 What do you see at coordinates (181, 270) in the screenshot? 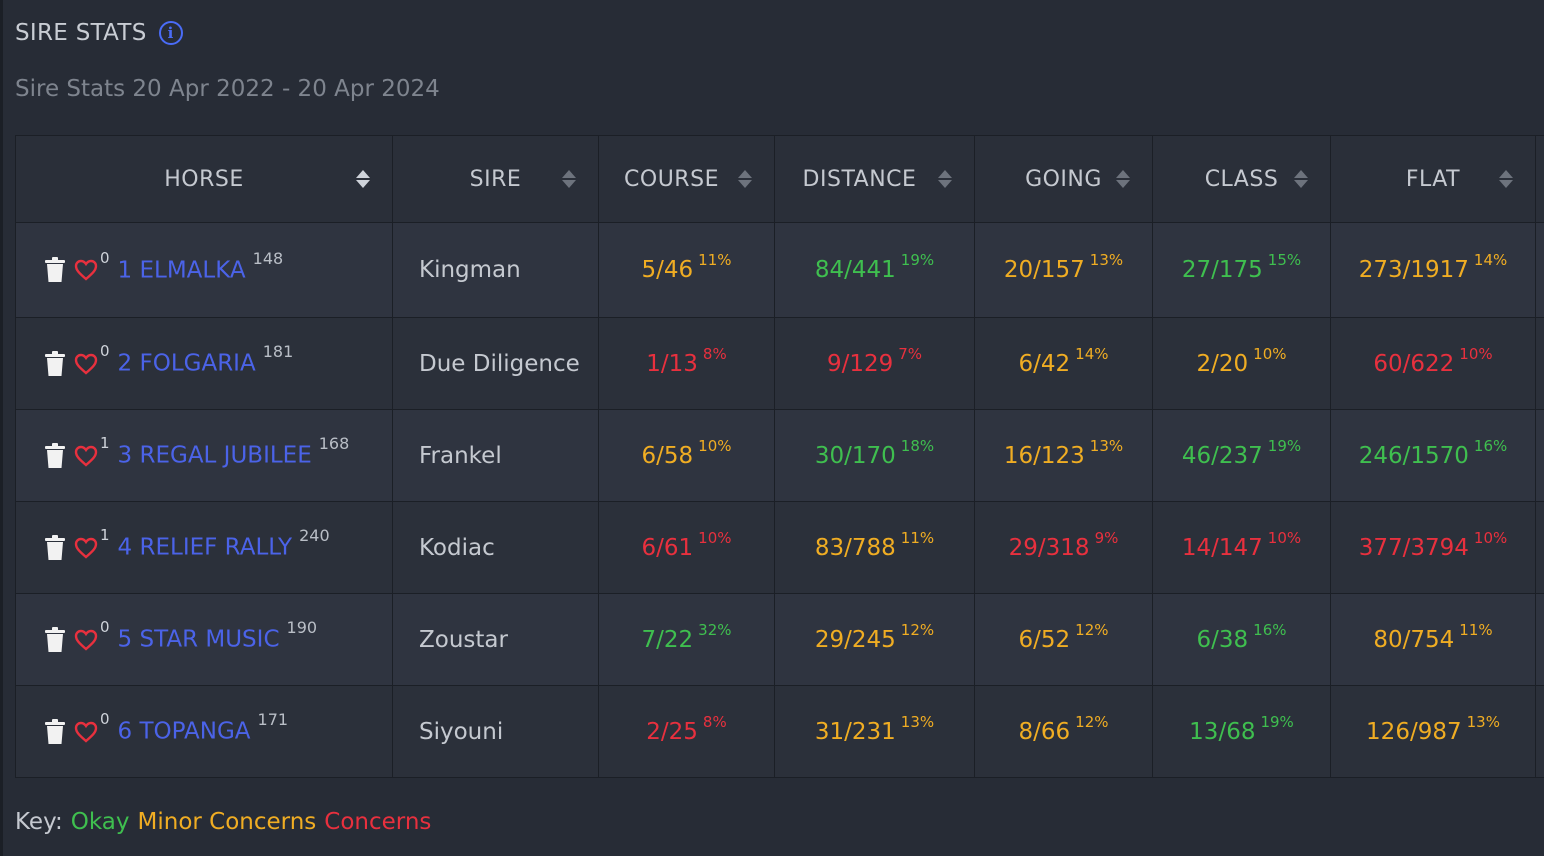
I see `horse-name-link: 1 ELMALKA` at bounding box center [181, 270].